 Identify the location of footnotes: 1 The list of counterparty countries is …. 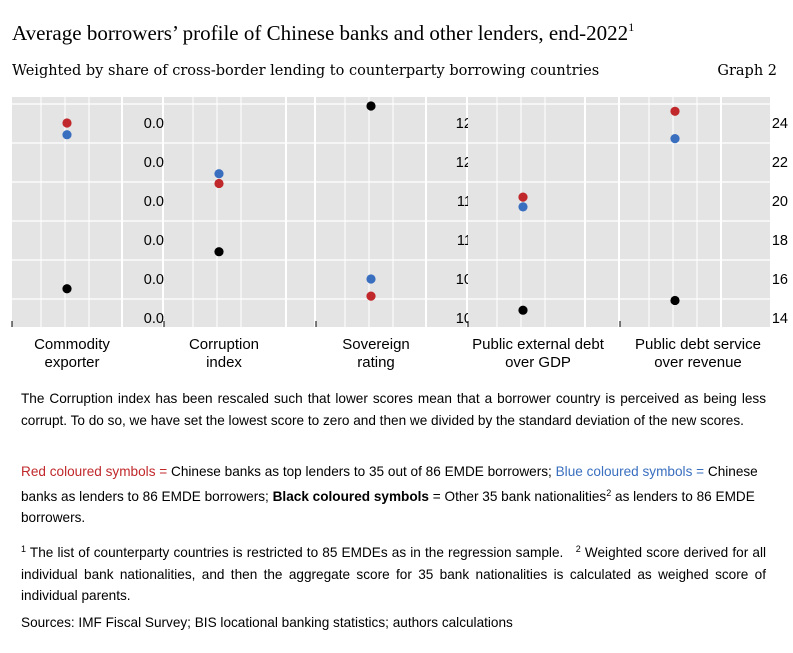
(393, 573).